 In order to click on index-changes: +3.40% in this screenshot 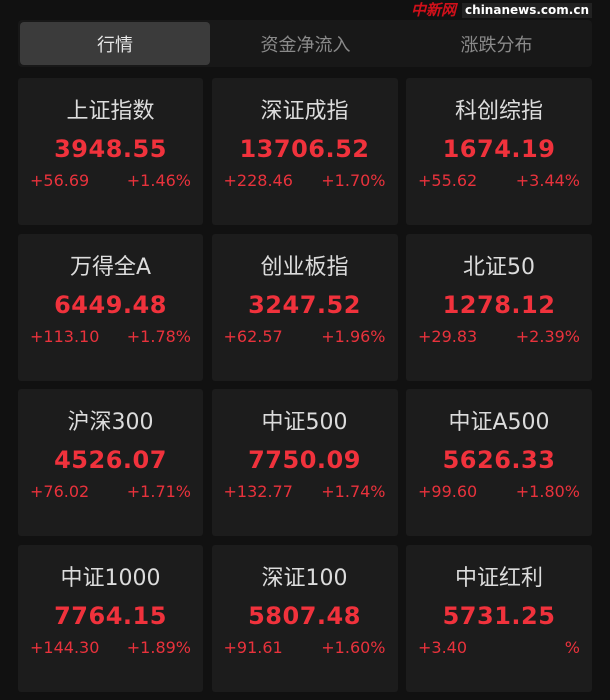, I will do `click(499, 647)`.